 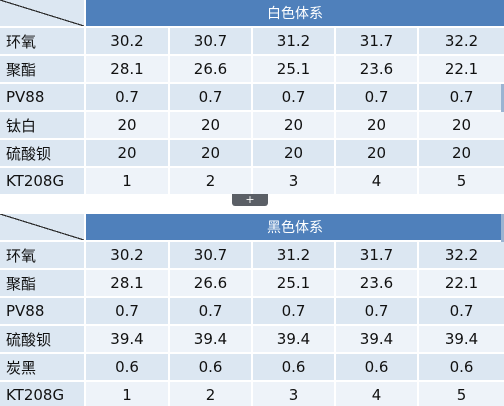 I want to click on table-row: 硫酸钡 20 20 20 20 20, so click(x=252, y=154).